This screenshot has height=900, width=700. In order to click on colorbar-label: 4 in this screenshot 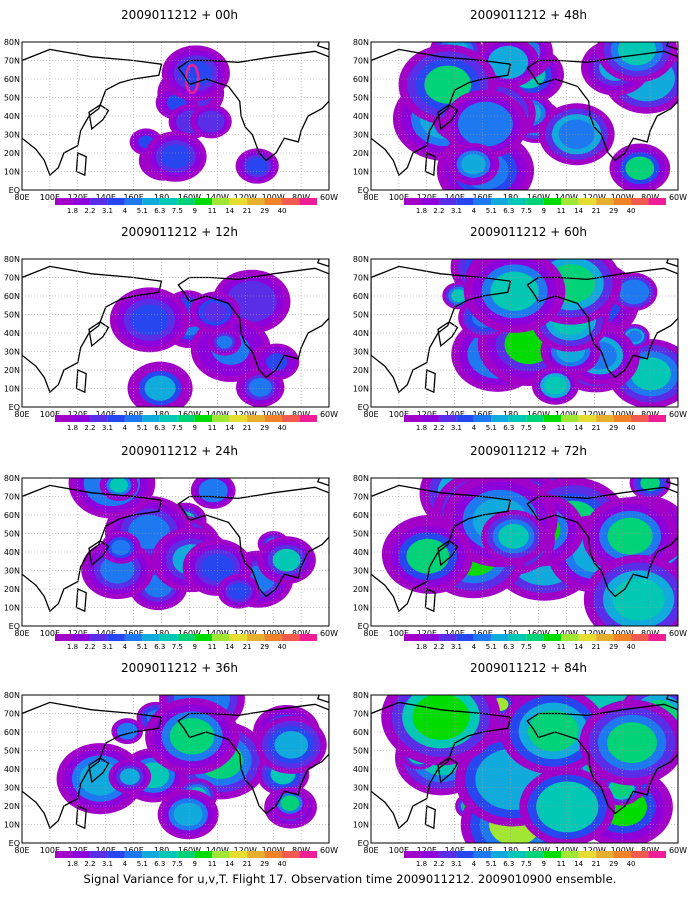, I will do `click(125, 211)`.